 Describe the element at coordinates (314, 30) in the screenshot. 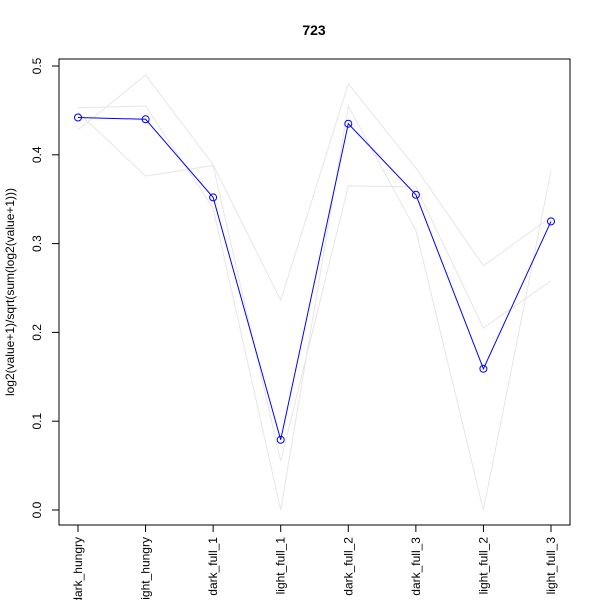

I see `chart-title: 723` at that location.